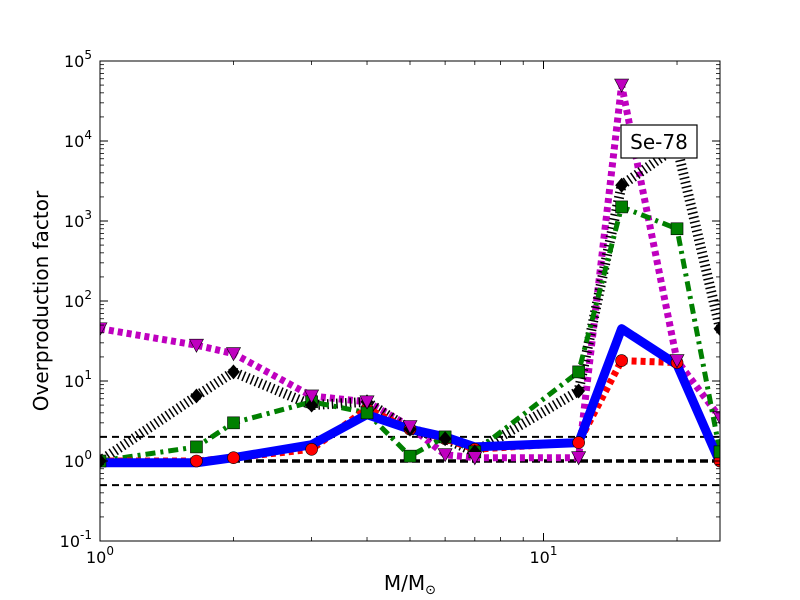 This screenshot has width=800, height=600. I want to click on annotation-frame, so click(659, 141).